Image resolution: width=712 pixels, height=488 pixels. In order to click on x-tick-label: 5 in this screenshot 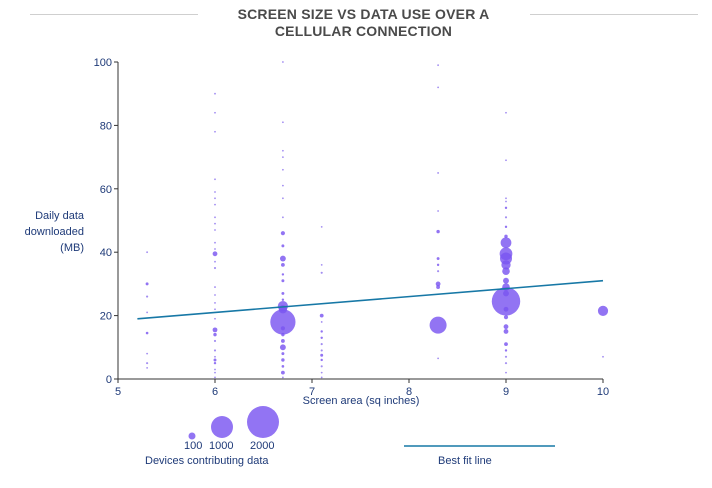, I will do `click(118, 392)`.